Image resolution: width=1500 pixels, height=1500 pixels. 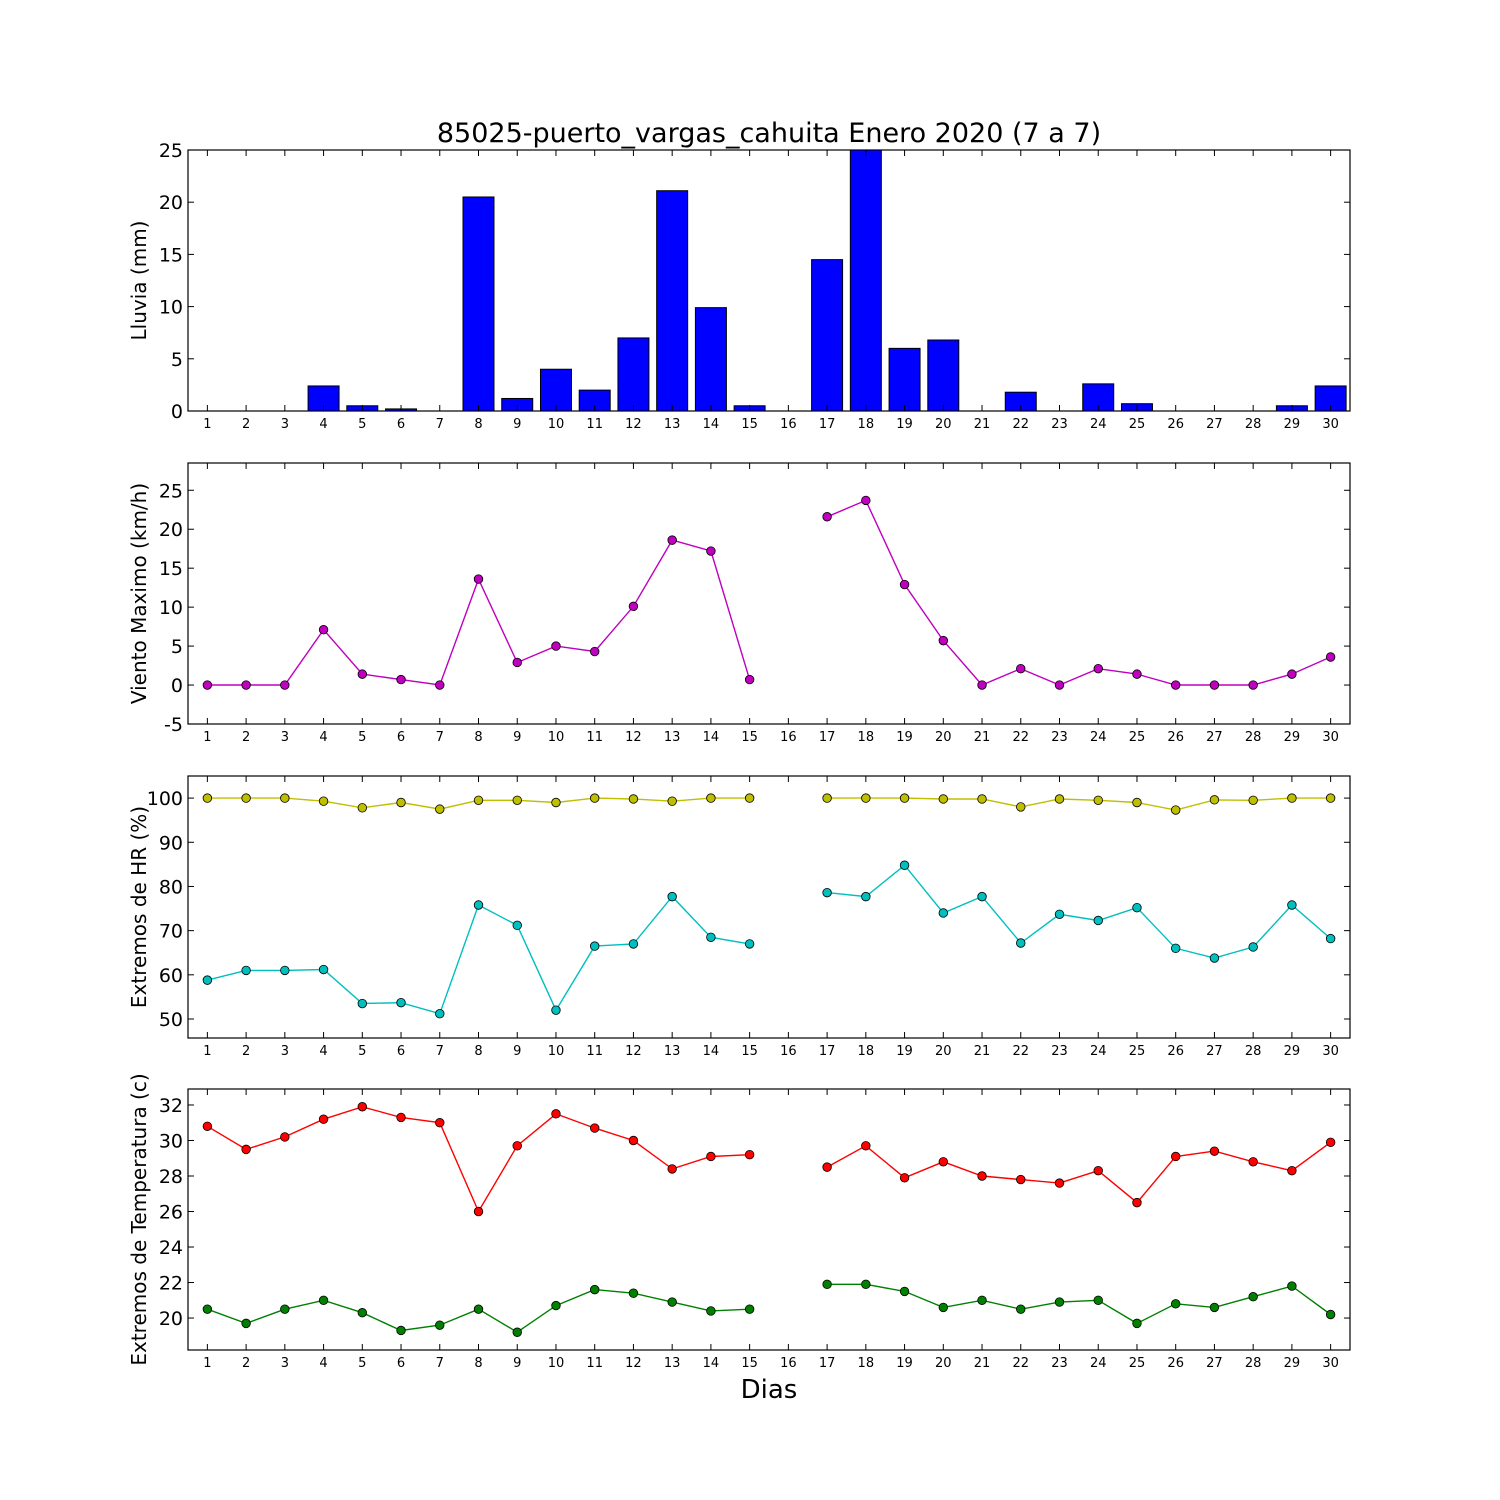 What do you see at coordinates (171, 1319) in the screenshot?
I see `temp-y-tick-label: 20` at bounding box center [171, 1319].